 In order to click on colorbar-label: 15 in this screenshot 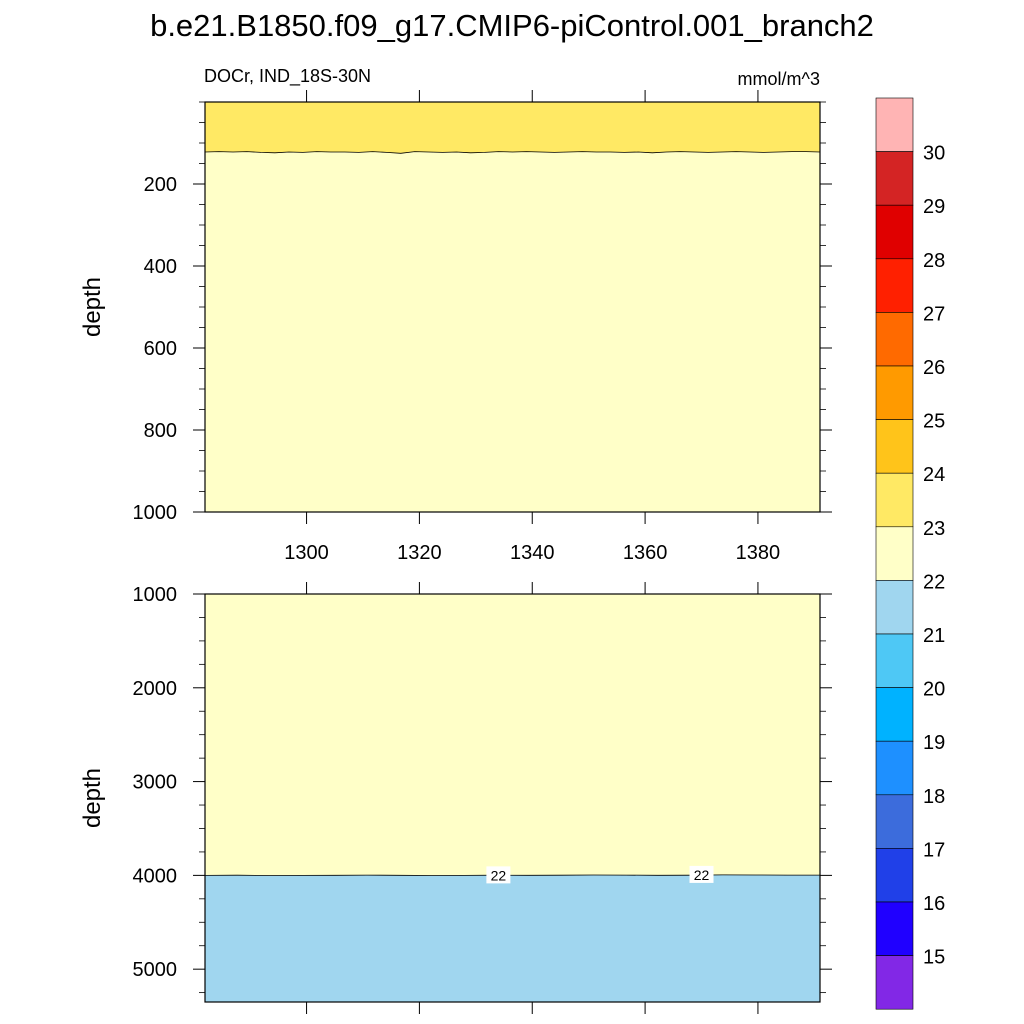, I will do `click(934, 958)`.